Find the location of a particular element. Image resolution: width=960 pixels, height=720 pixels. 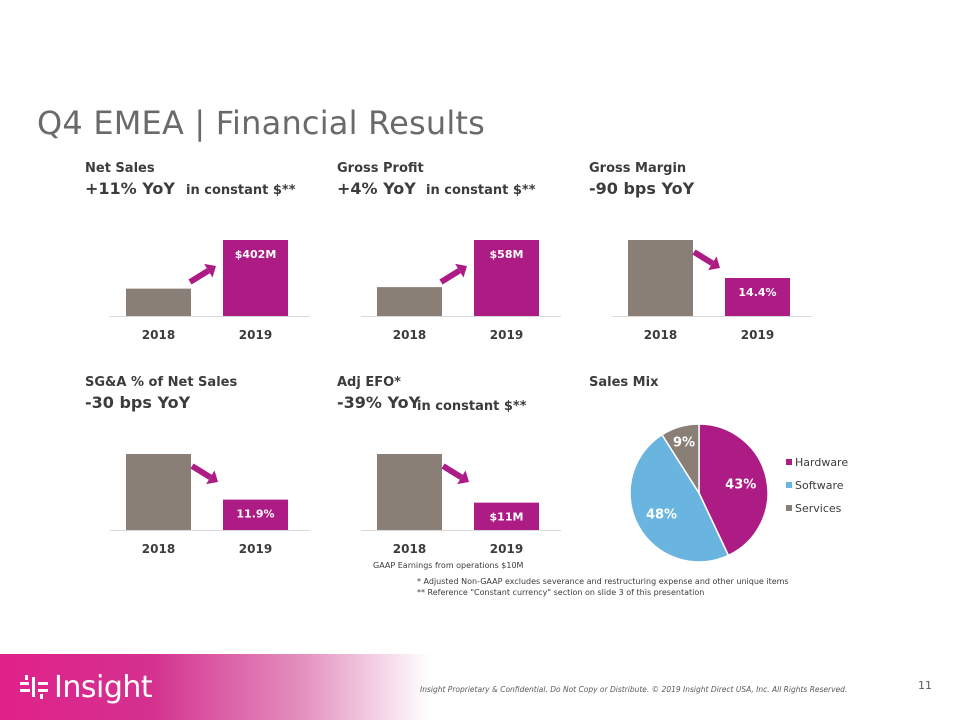

panel-sga: SG&A % of Net Sales -30 bps YoY is located at coordinates (205, 475).